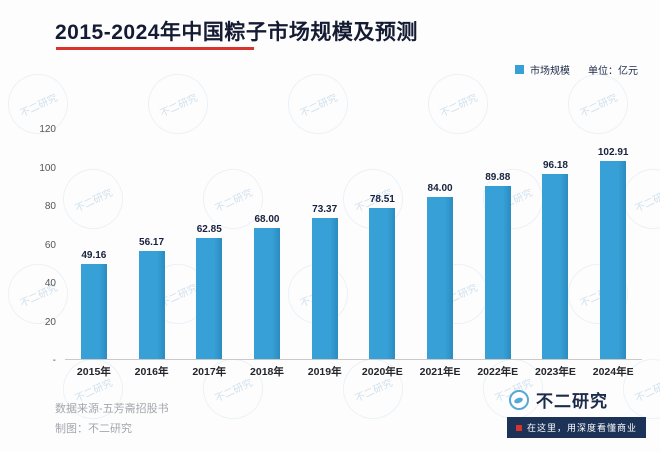 The height and width of the screenshot is (452, 660). I want to click on bar-value-label: 68.00, so click(267, 220).